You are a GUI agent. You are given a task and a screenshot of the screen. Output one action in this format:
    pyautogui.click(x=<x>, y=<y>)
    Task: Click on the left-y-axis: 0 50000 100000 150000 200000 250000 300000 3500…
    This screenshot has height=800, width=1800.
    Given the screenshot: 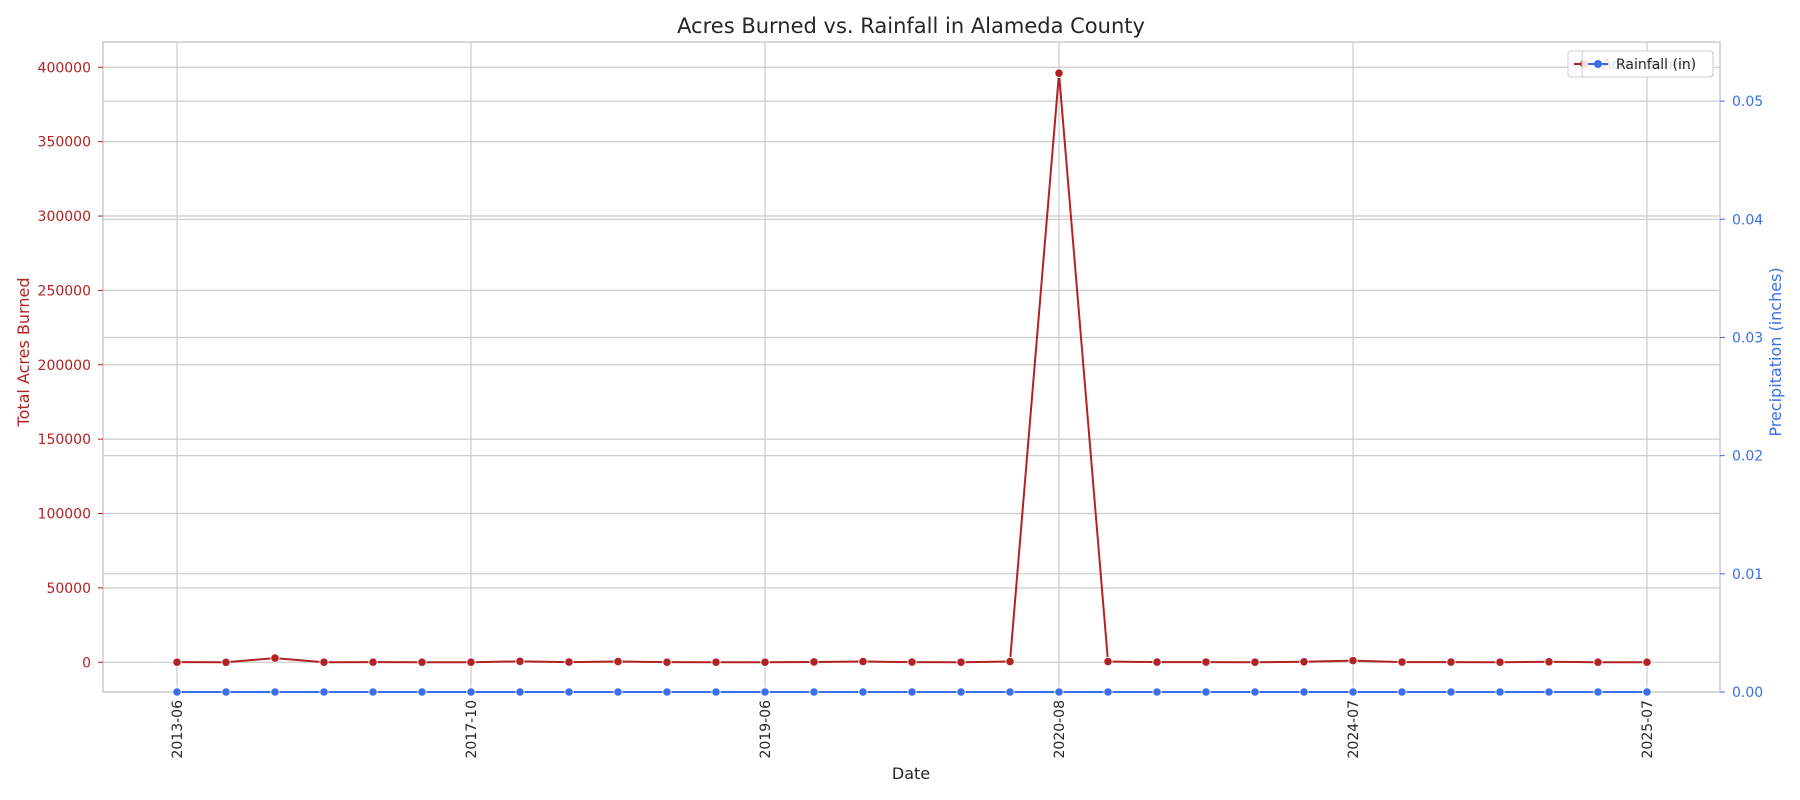 What is the action you would take?
    pyautogui.click(x=70, y=365)
    